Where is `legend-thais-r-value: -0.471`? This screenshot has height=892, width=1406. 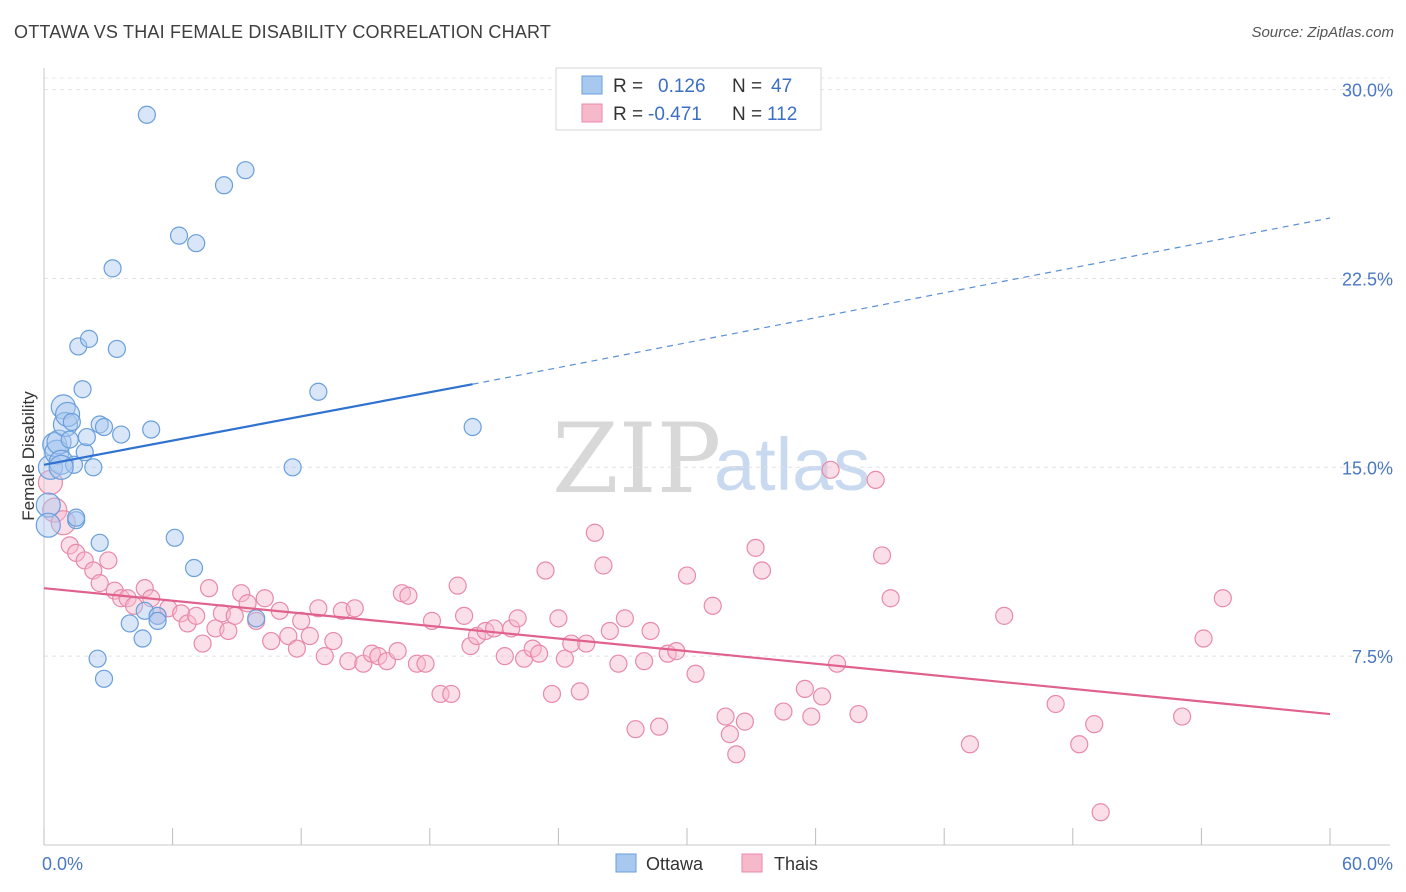 legend-thais-r-value: -0.471 is located at coordinates (675, 114).